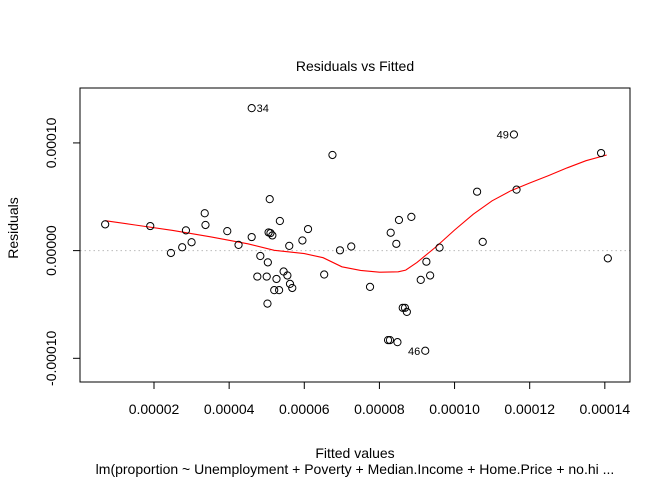 The width and height of the screenshot is (672, 480). Describe the element at coordinates (529, 409) in the screenshot. I see `x-tick-label: 0.00012` at that location.